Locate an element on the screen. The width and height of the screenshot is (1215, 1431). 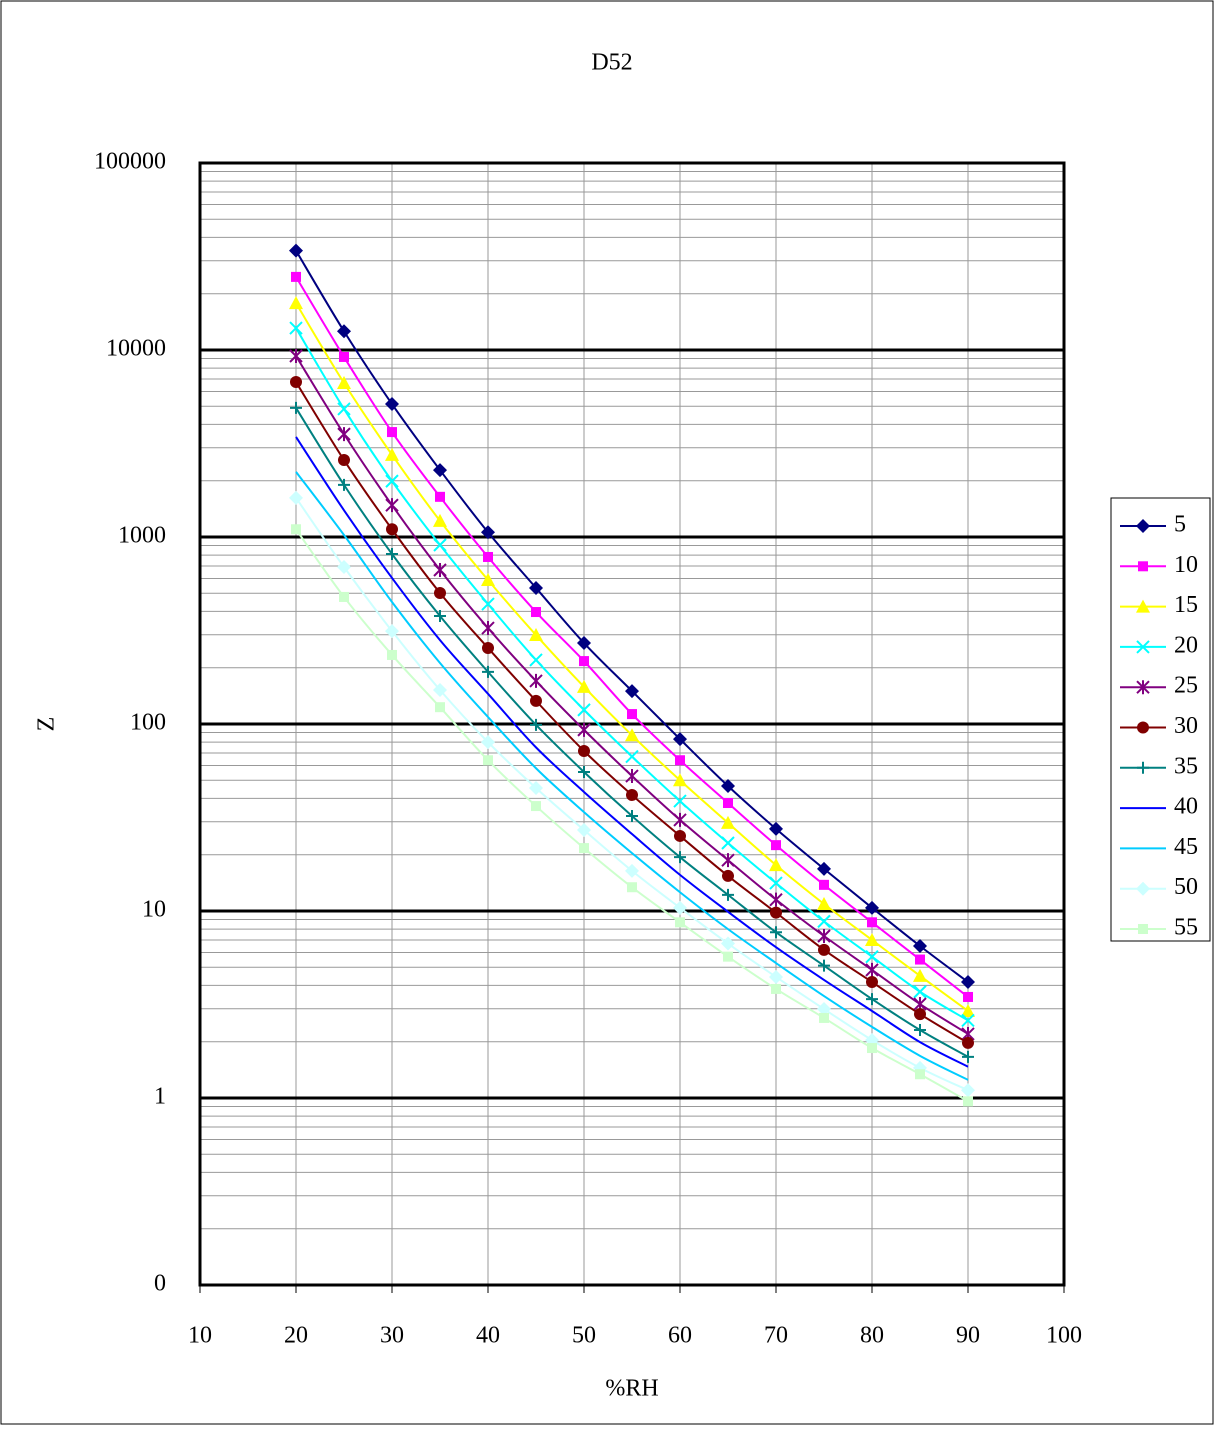
legend-entry: 20 is located at coordinates (1159, 645).